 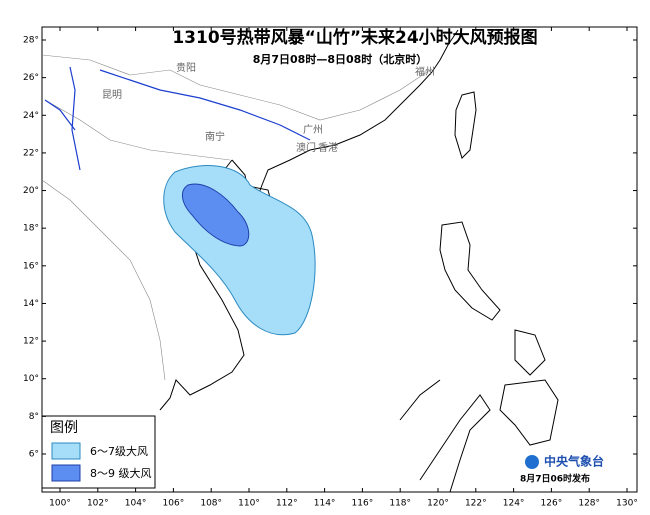 I want to click on y-tick-label: 24°, so click(x=31, y=116).